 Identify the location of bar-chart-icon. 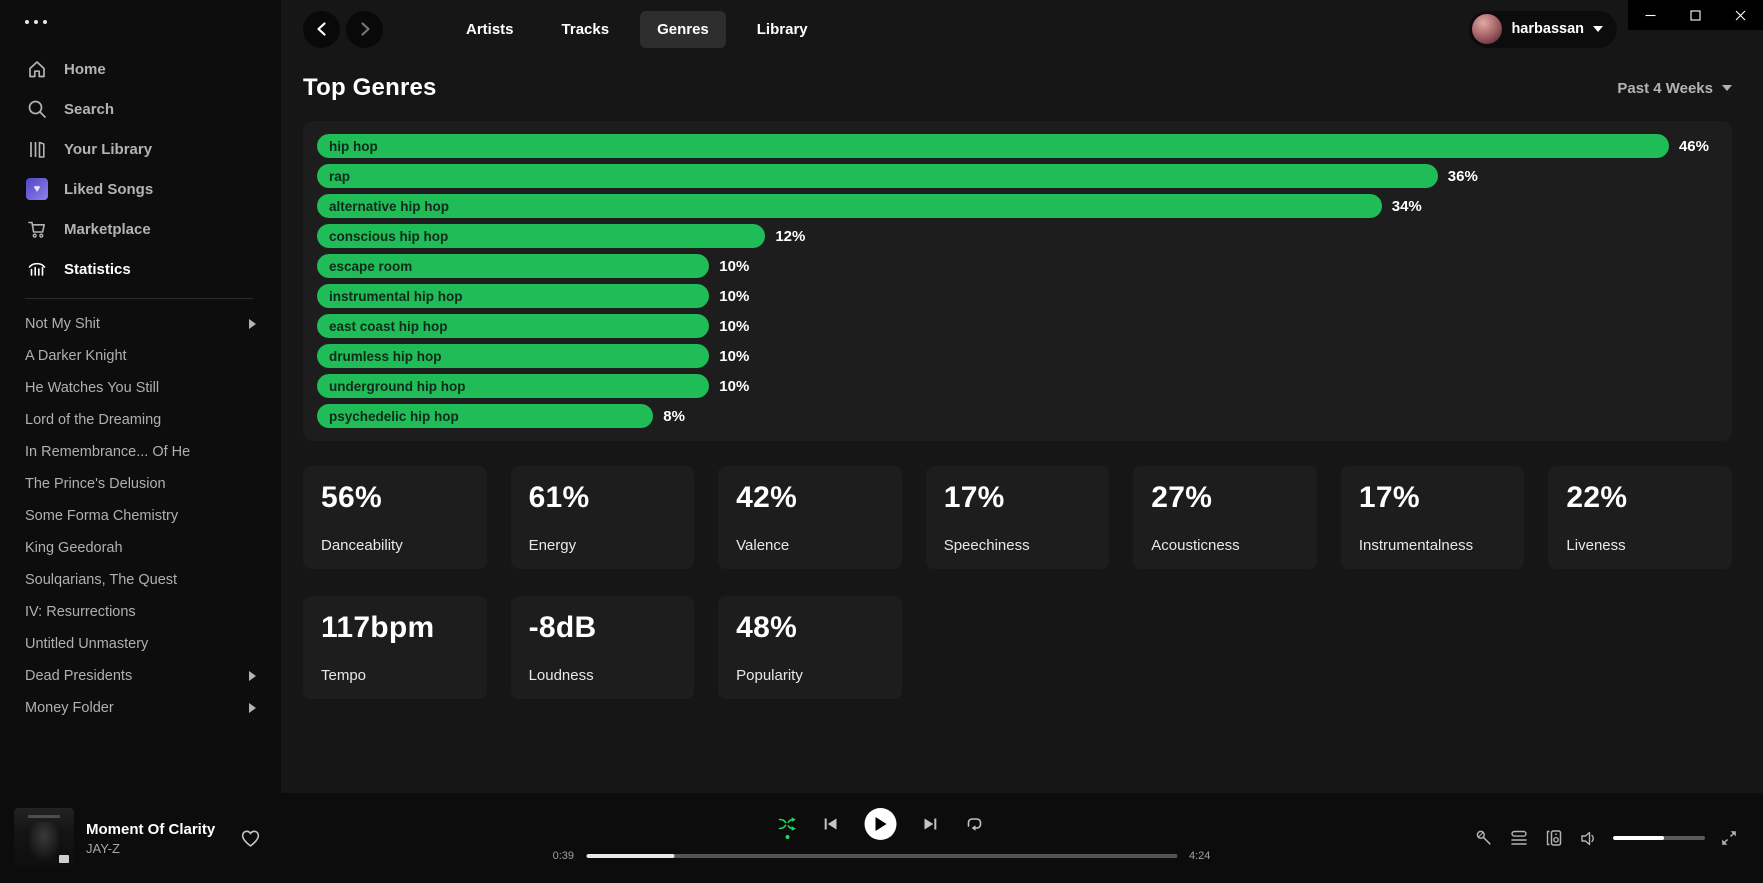
(37, 269).